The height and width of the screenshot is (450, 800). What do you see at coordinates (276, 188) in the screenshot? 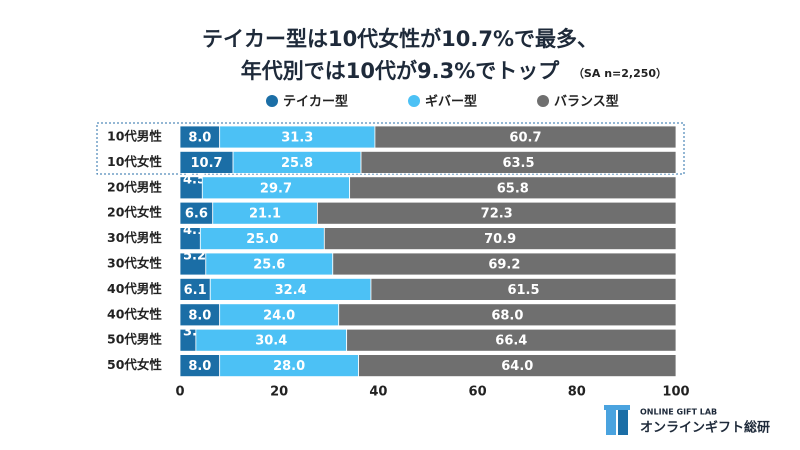
I see `data-label: 29.7` at bounding box center [276, 188].